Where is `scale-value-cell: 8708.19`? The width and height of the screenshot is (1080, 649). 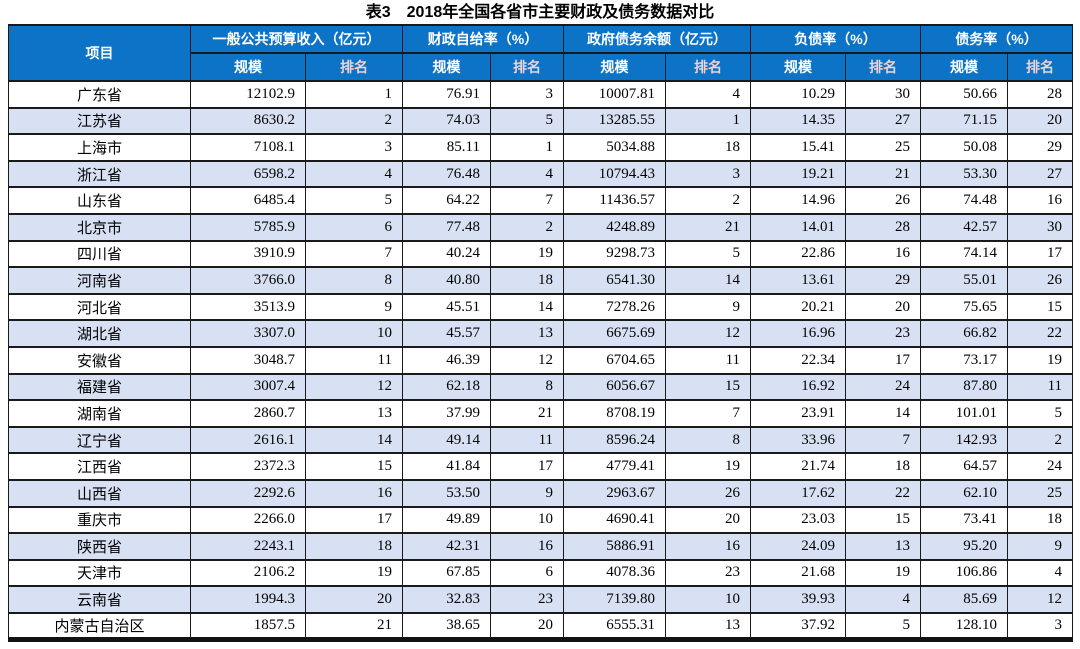
scale-value-cell: 8708.19 is located at coordinates (615, 413).